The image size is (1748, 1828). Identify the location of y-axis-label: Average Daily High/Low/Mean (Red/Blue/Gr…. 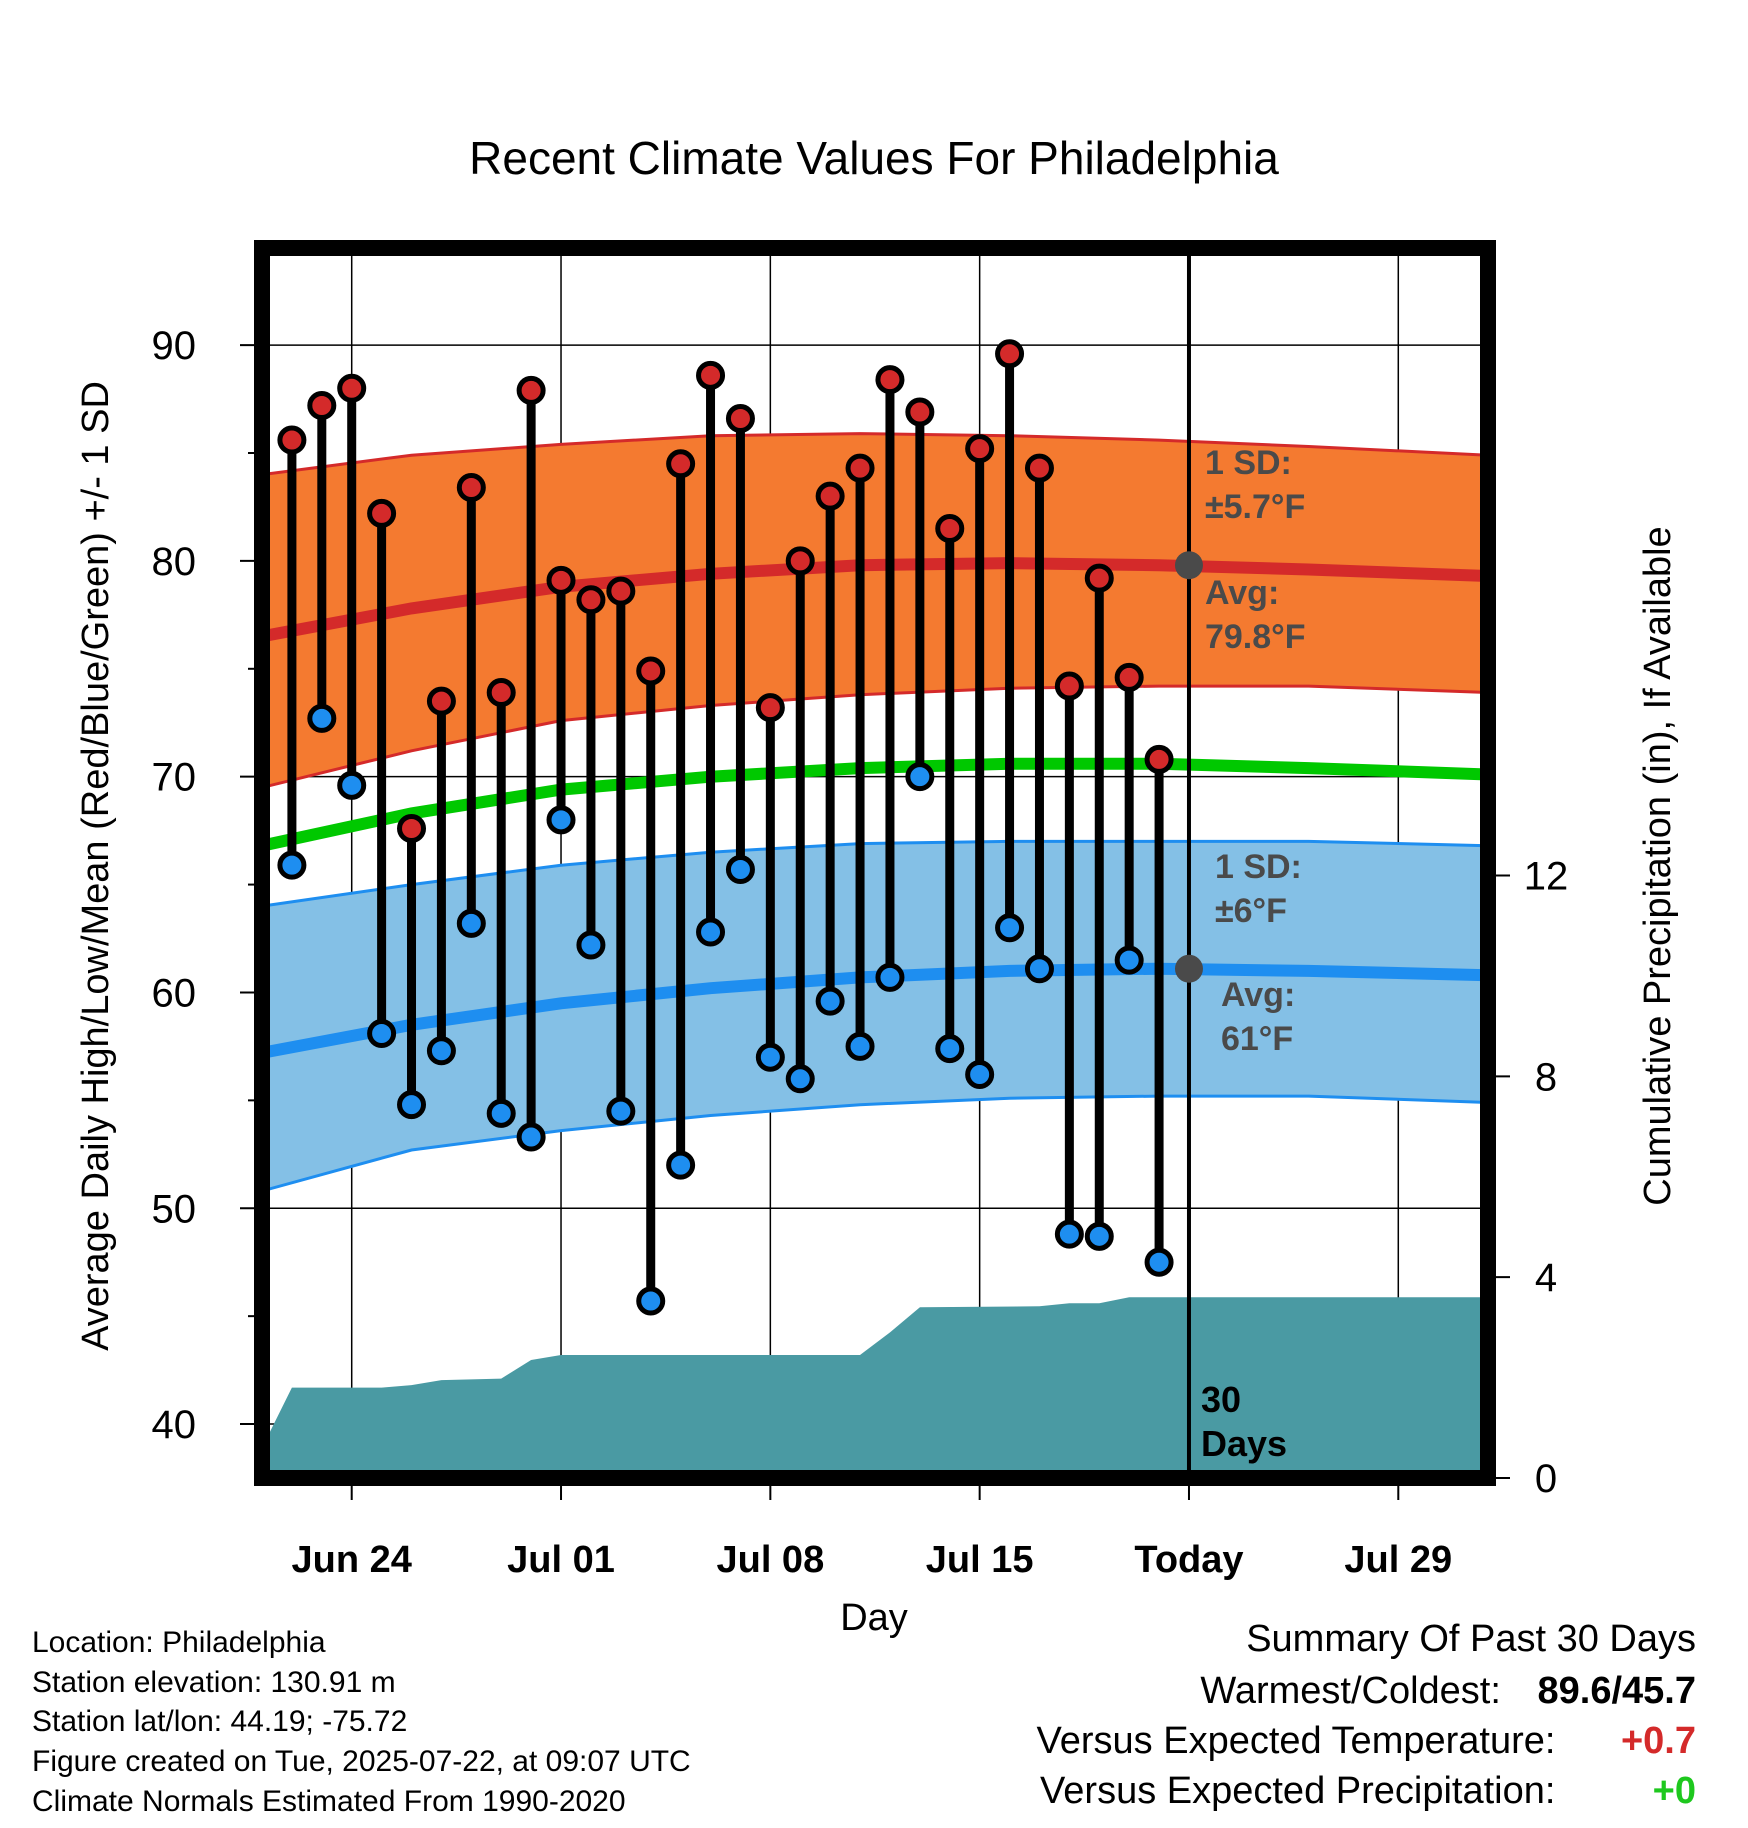
(96, 866).